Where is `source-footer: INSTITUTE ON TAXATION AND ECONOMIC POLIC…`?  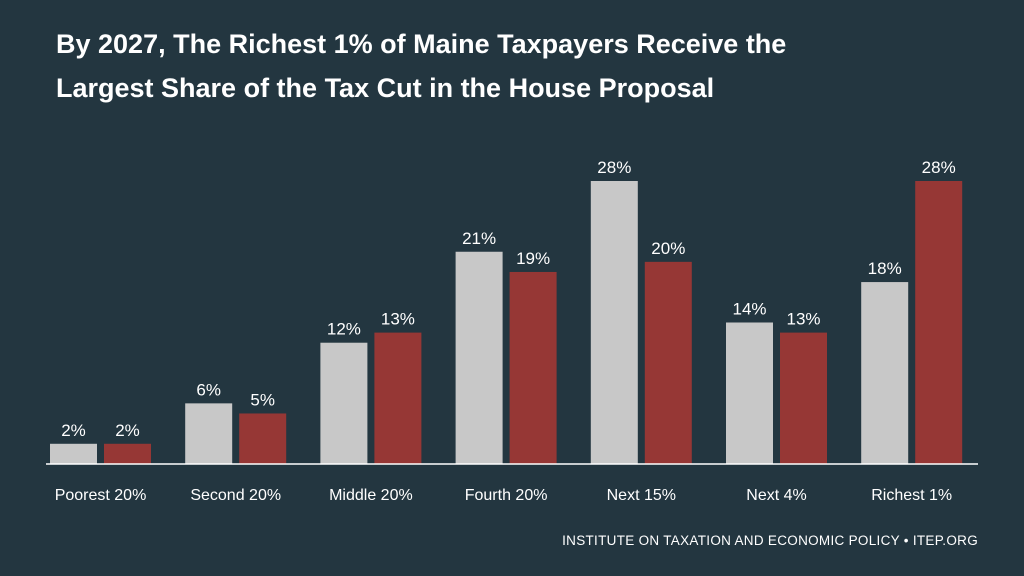
source-footer: INSTITUTE ON TAXATION AND ECONOMIC POLIC… is located at coordinates (770, 540).